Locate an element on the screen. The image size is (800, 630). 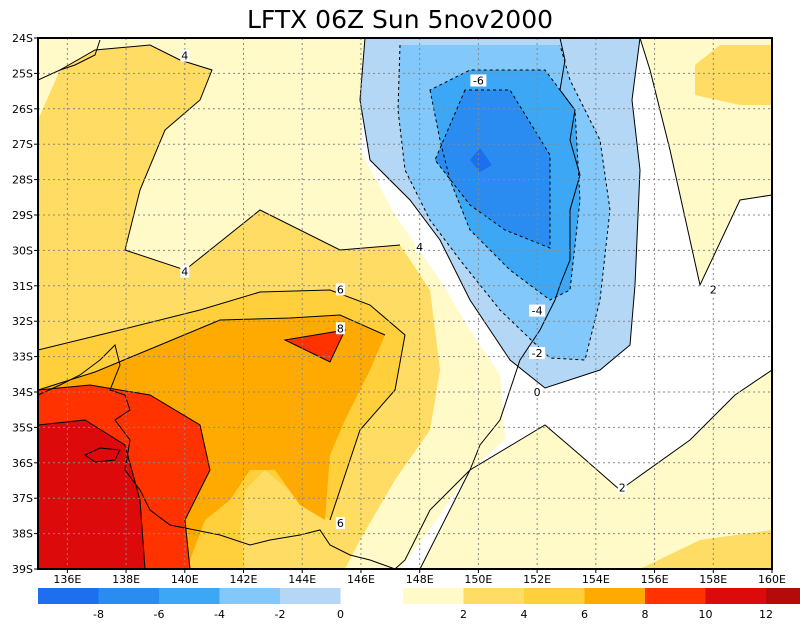
map-title: LFTX 06Z Sun 5nov2000 is located at coordinates (400, 19).